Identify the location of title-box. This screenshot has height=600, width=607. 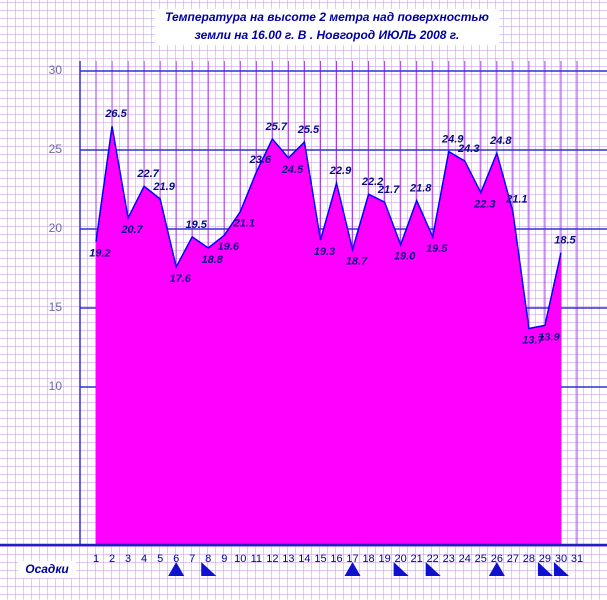
(327, 27).